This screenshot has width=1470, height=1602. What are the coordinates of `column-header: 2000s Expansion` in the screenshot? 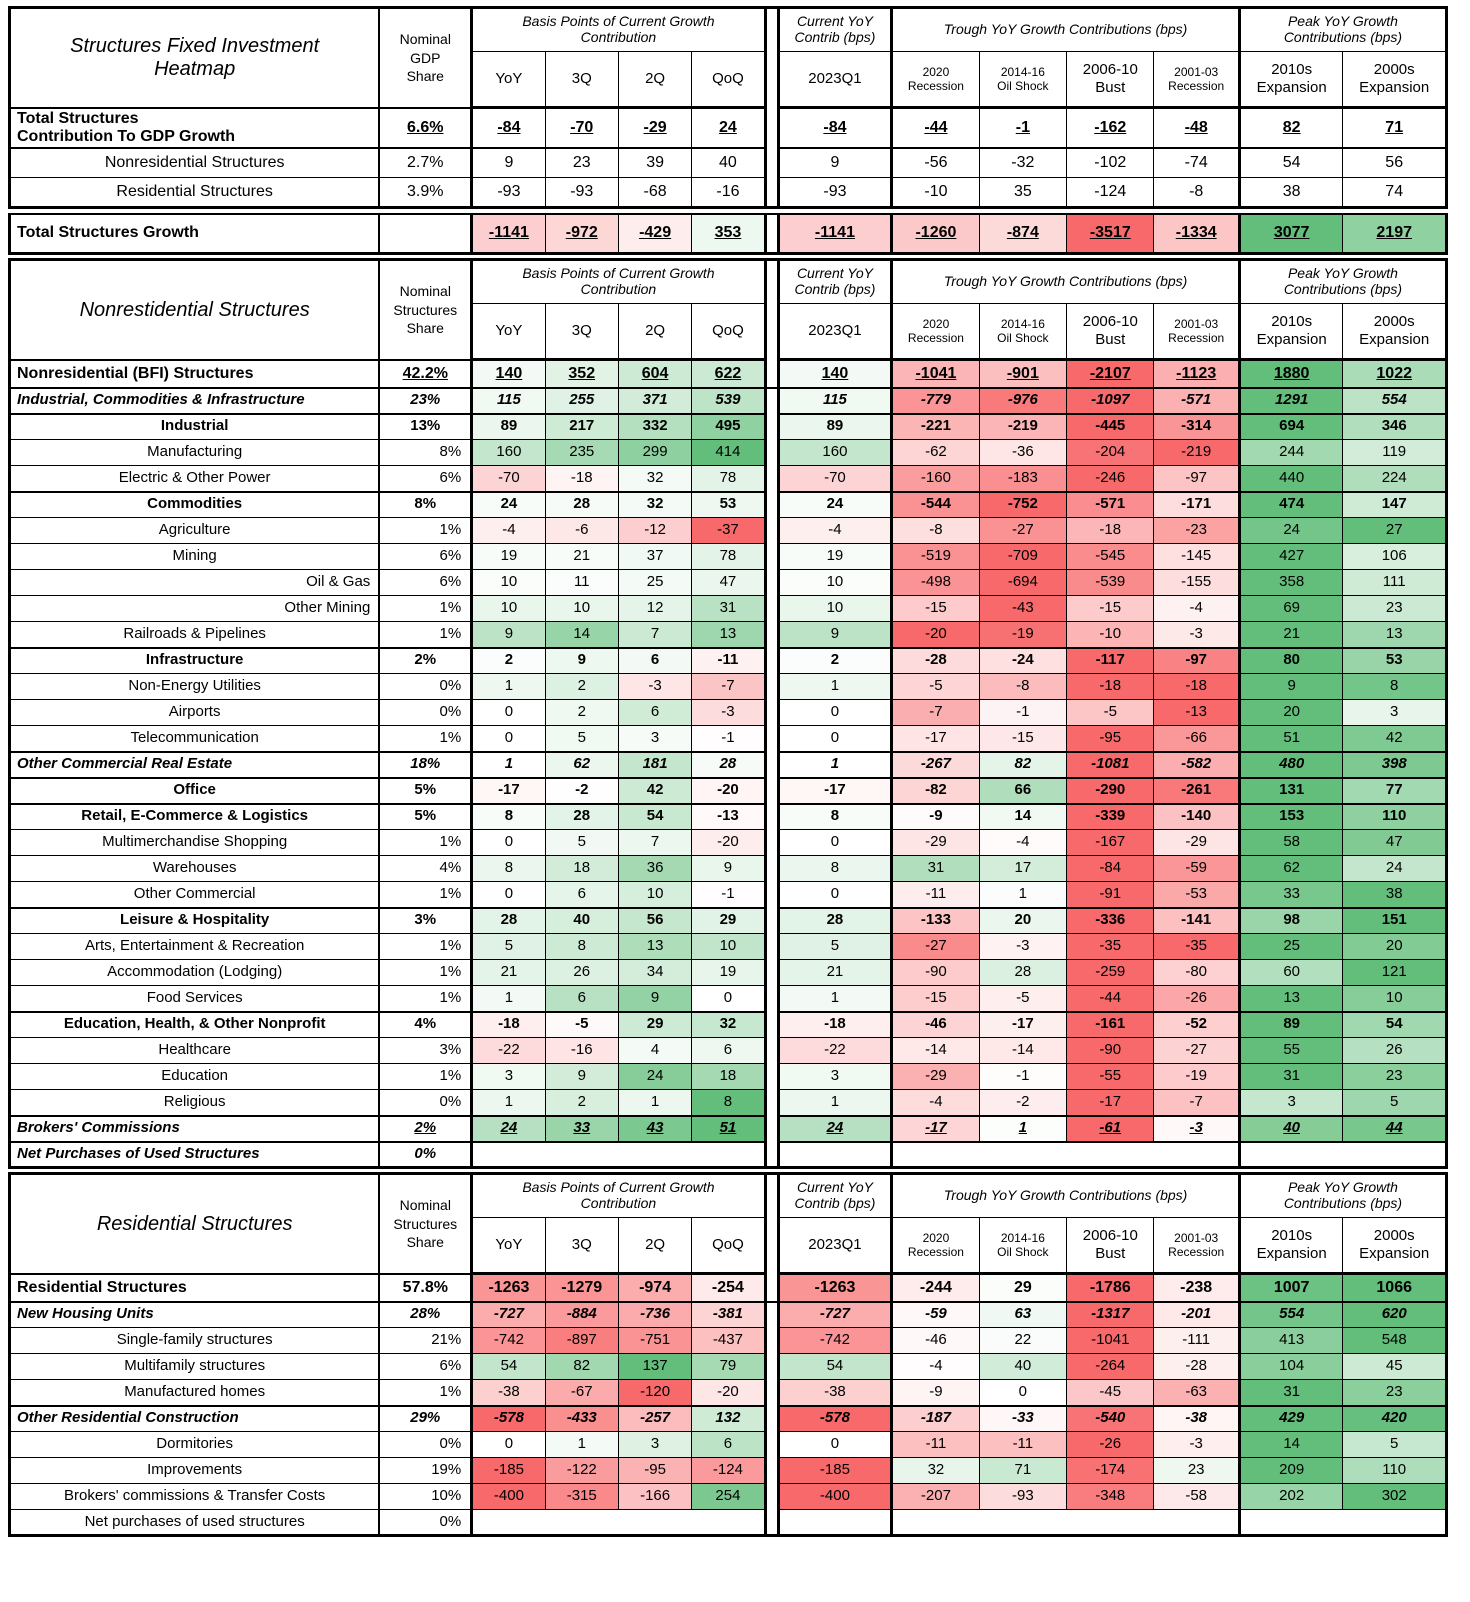 It's located at (1395, 80).